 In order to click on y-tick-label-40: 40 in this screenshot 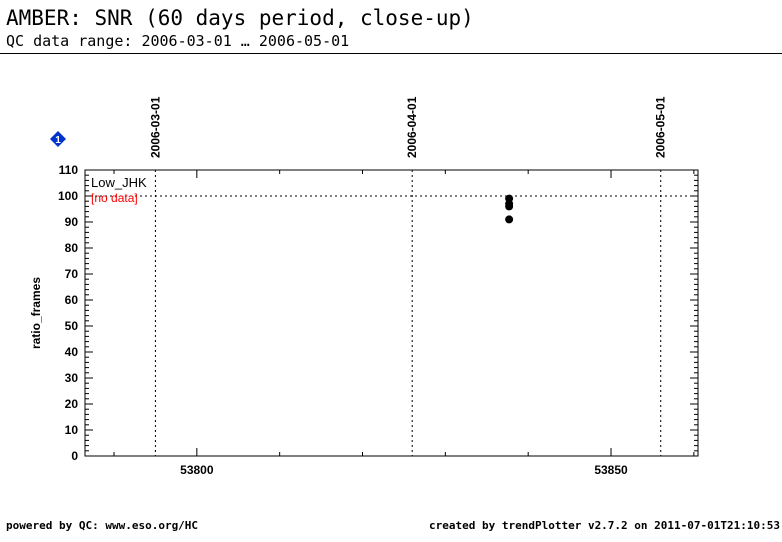, I will do `click(72, 352)`.